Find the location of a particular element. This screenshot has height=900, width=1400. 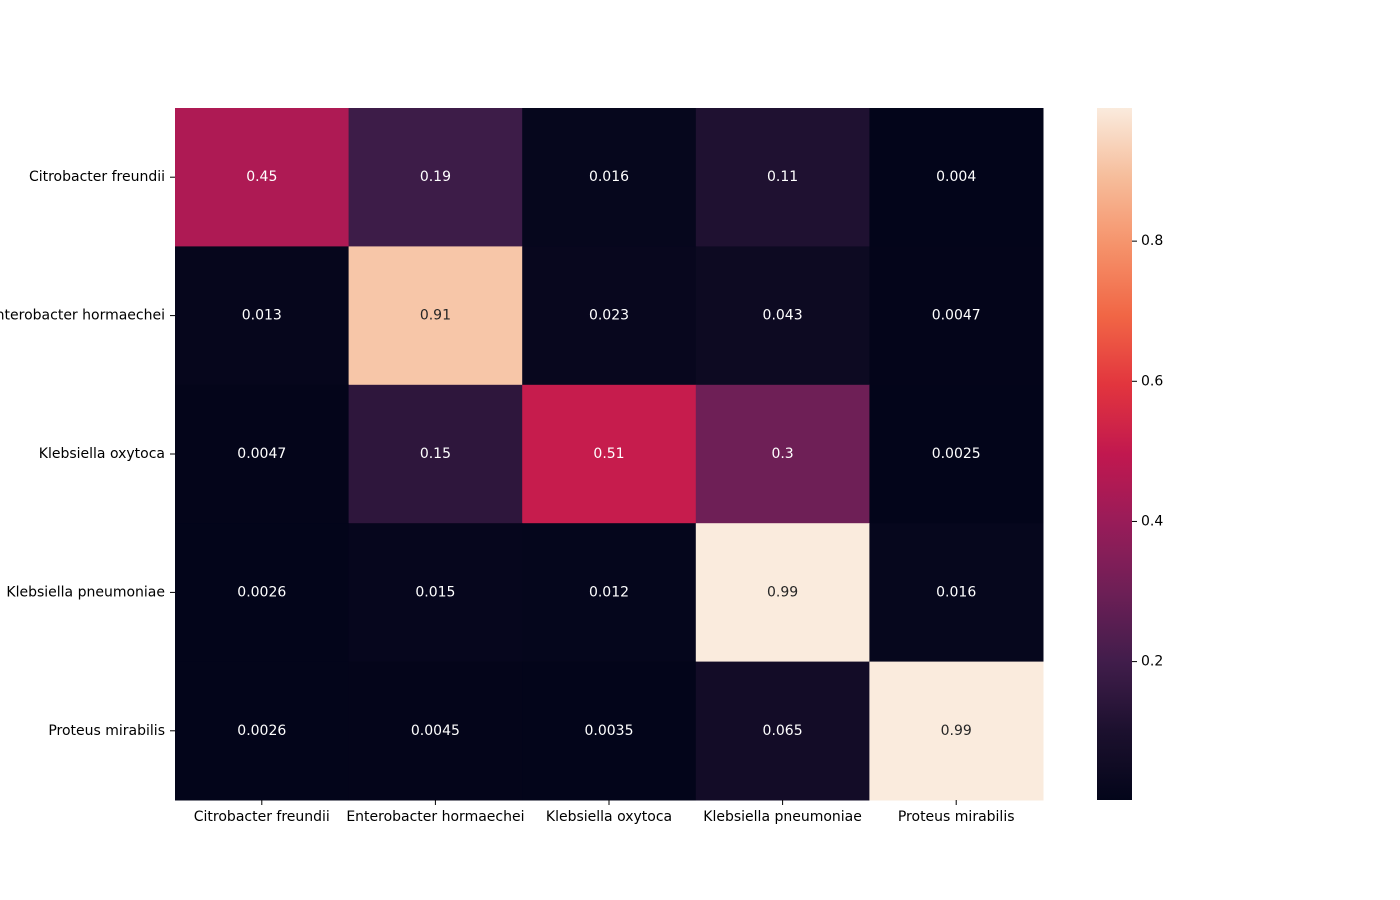

cell-value-label: 0.19 is located at coordinates (435, 177).